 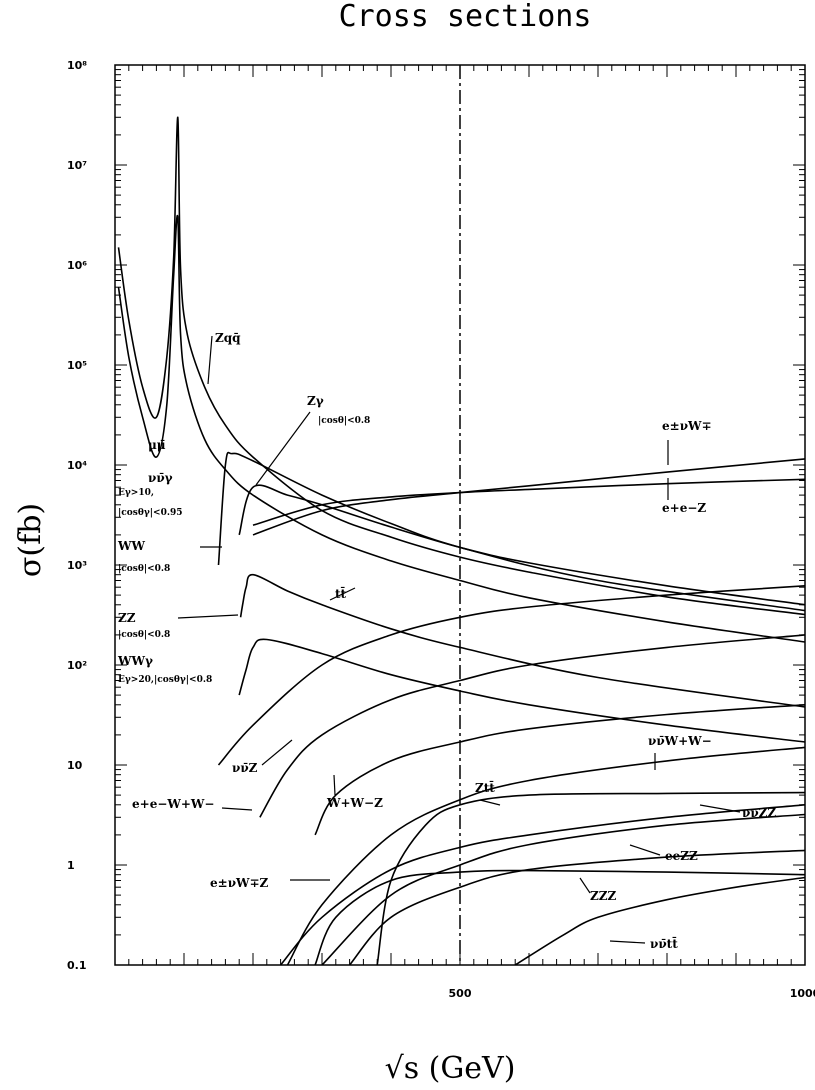 I want to click on curve-label: μμ̄, so click(x=157, y=445).